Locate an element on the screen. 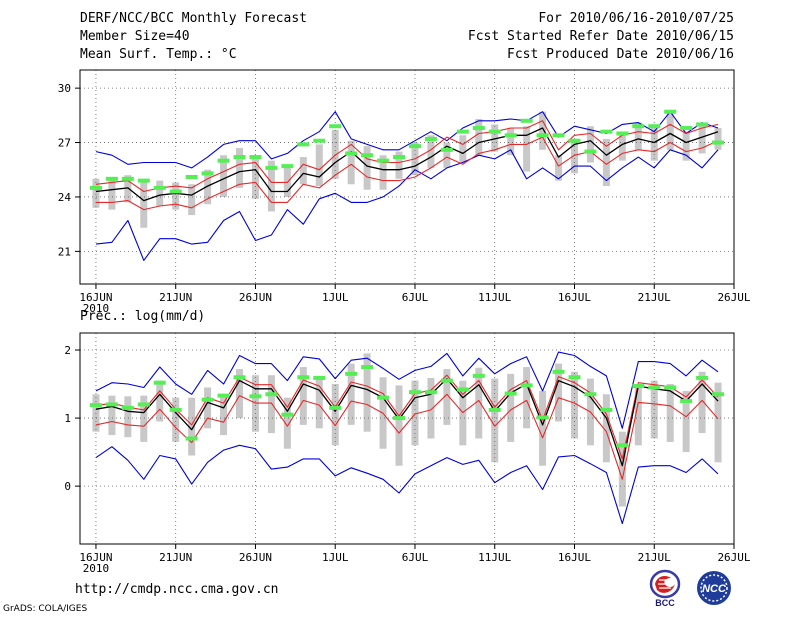 Image resolution: width=800 pixels, height=618 pixels. precip-xtick-label: 1JUL is located at coordinates (335, 557).